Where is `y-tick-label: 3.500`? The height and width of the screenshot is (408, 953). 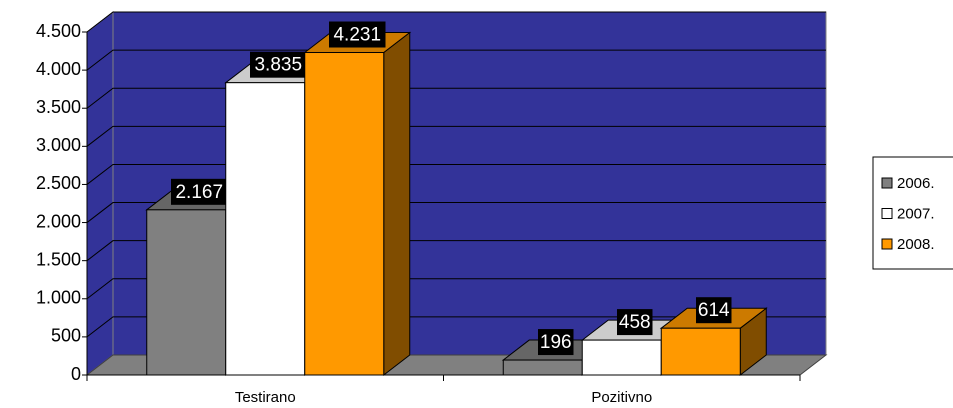 y-tick-label: 3.500 is located at coordinates (58, 107).